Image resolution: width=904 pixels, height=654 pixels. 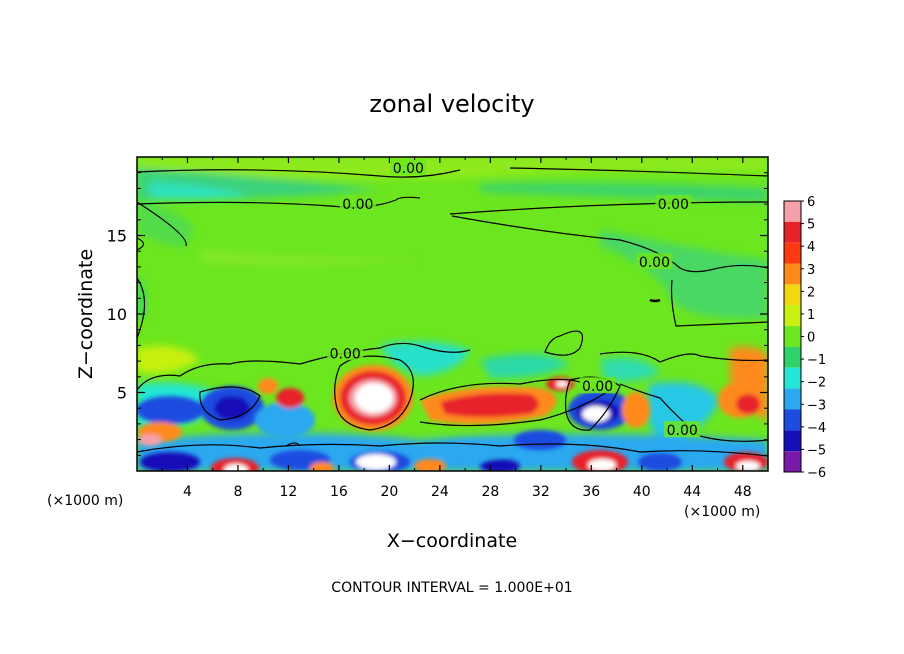 I want to click on colorbar-label: 3, so click(x=811, y=270).